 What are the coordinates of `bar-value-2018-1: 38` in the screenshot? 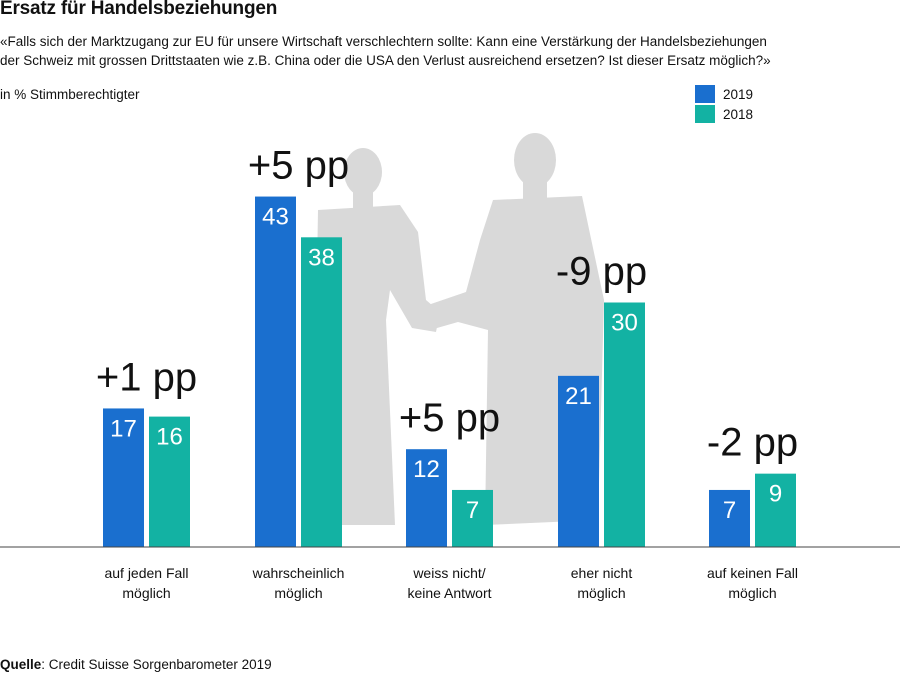 It's located at (321, 257).